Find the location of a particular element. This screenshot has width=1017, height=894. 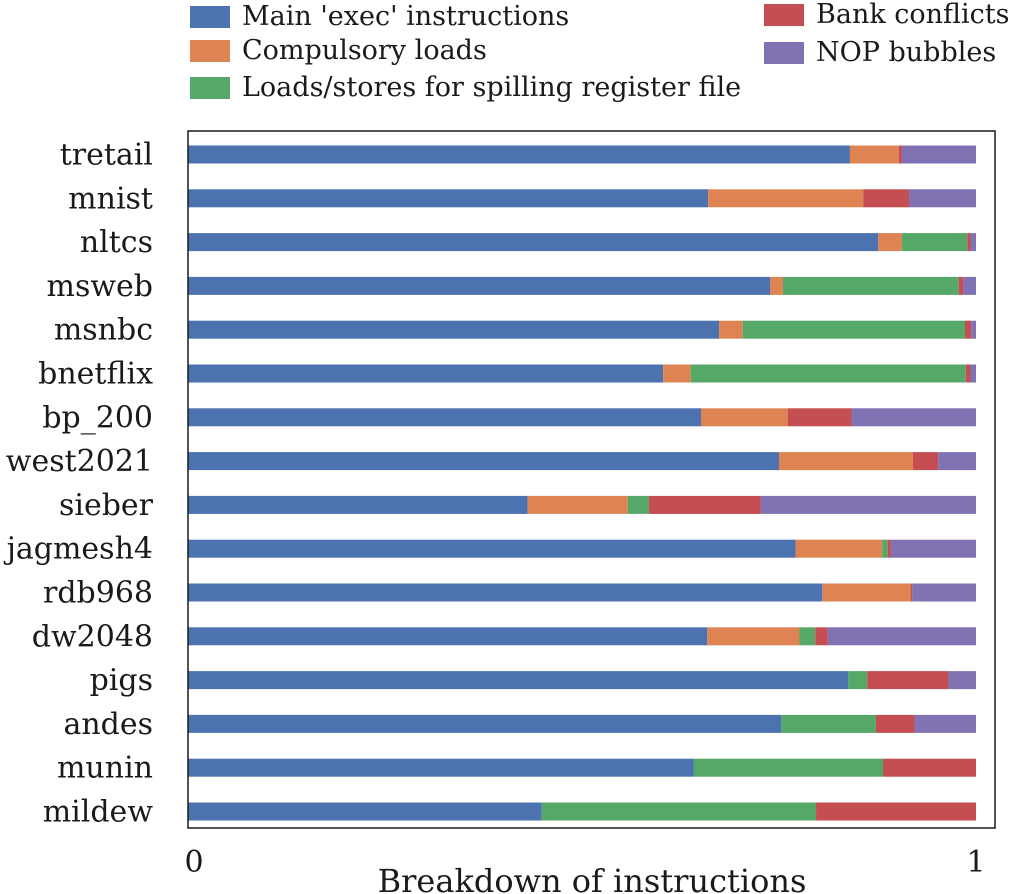

legend-label-main-exec: Main 'exec' instructions is located at coordinates (406, 16).